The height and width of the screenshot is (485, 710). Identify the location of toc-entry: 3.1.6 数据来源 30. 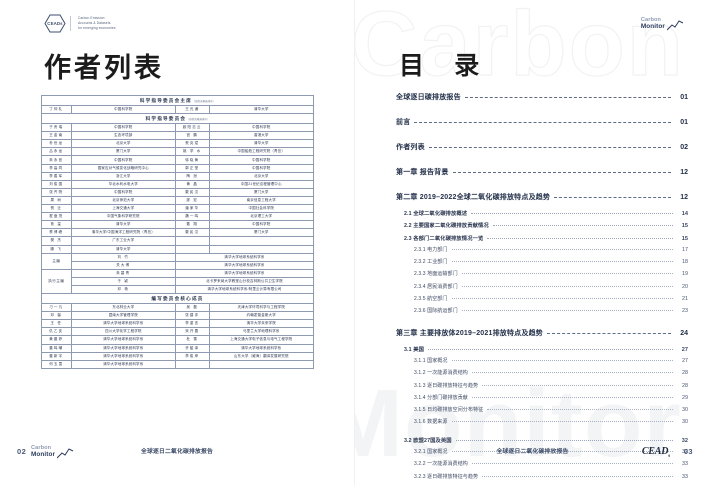
(542, 424).